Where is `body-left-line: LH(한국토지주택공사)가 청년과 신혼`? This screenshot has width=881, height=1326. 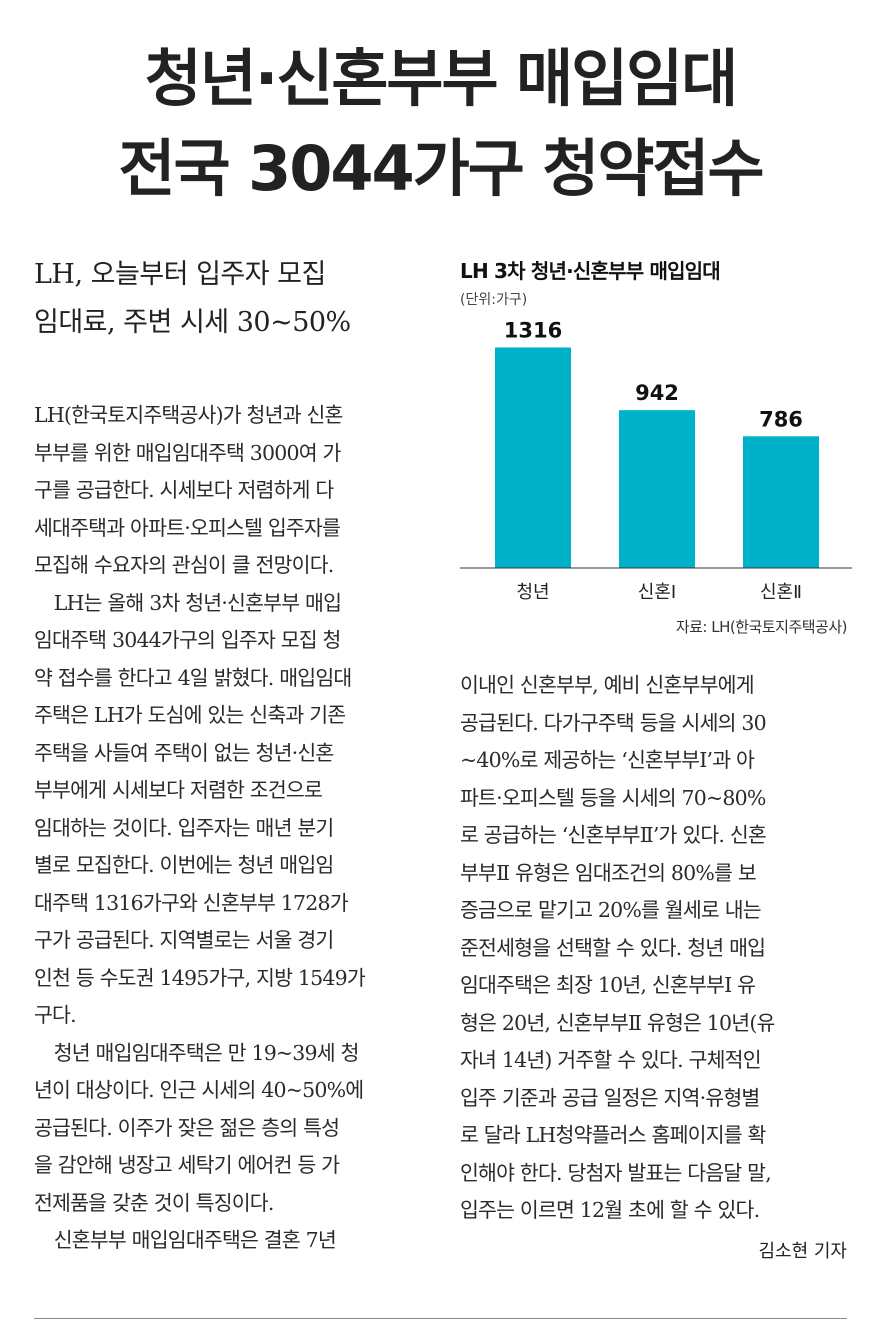
body-left-line: LH(한국토지주택공사)가 청년과 신혼 is located at coordinates (188, 415).